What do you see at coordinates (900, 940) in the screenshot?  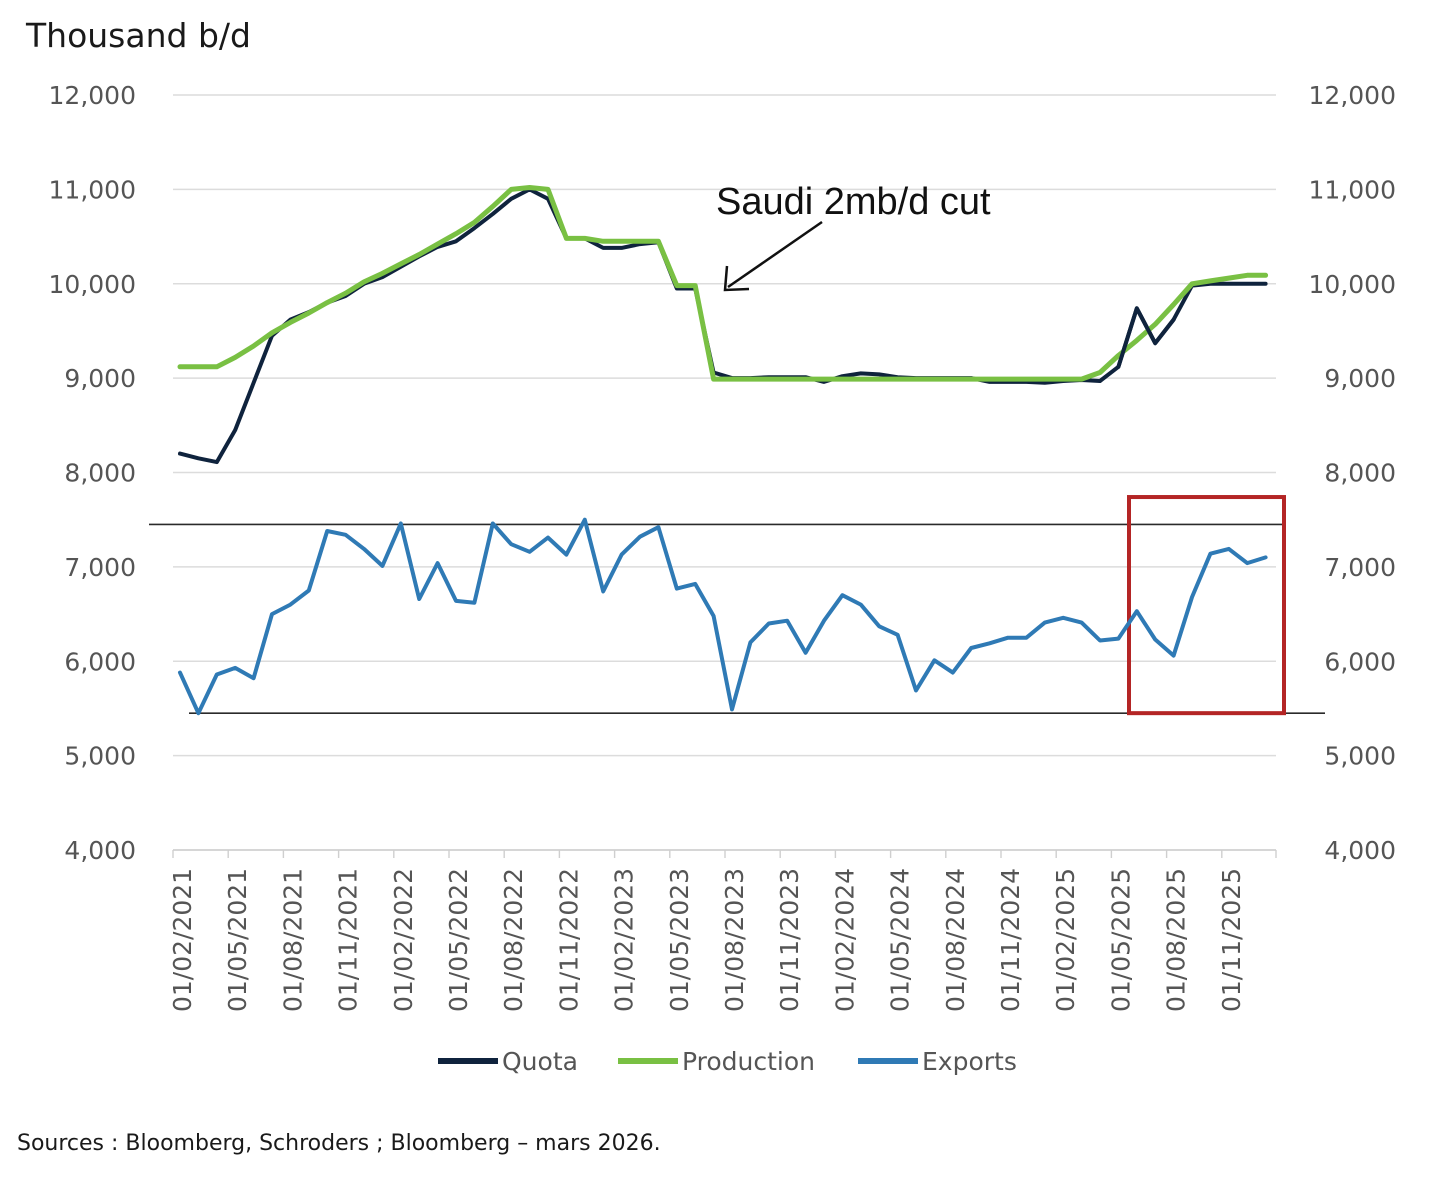 I see `x-tick-label: 01/05/2024` at bounding box center [900, 940].